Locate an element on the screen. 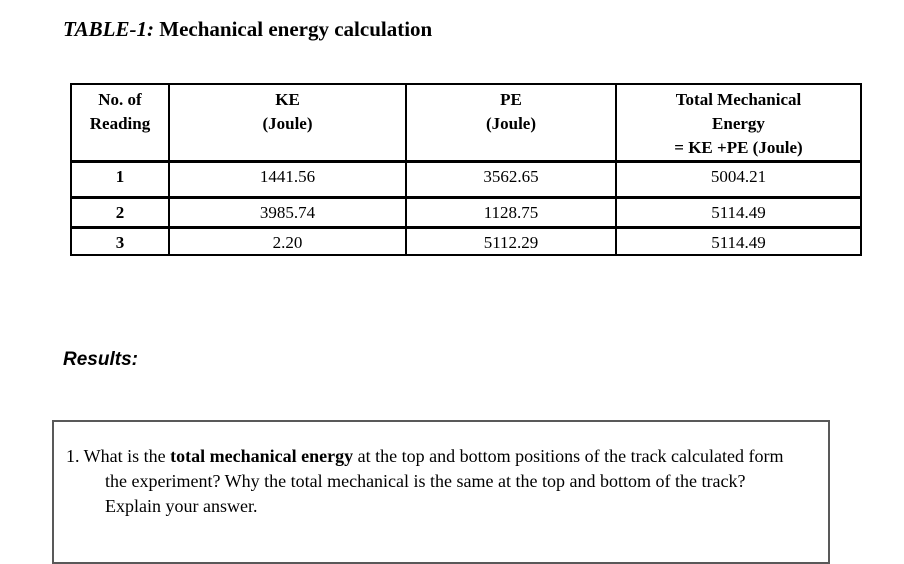 This screenshot has width=904, height=564. header-ke: KE (Joule) is located at coordinates (287, 123).